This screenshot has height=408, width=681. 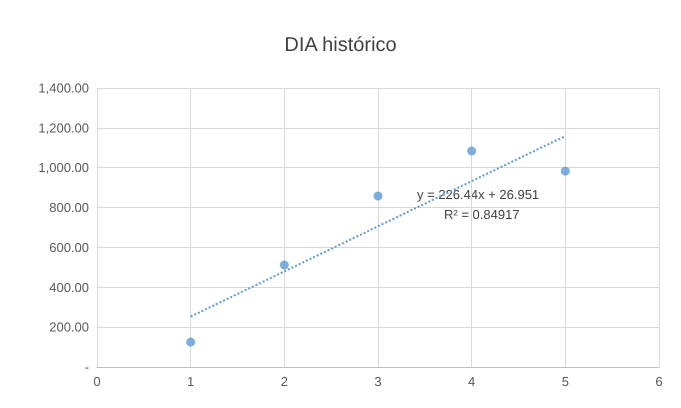 I want to click on x-tick-label: 4, so click(x=472, y=381).